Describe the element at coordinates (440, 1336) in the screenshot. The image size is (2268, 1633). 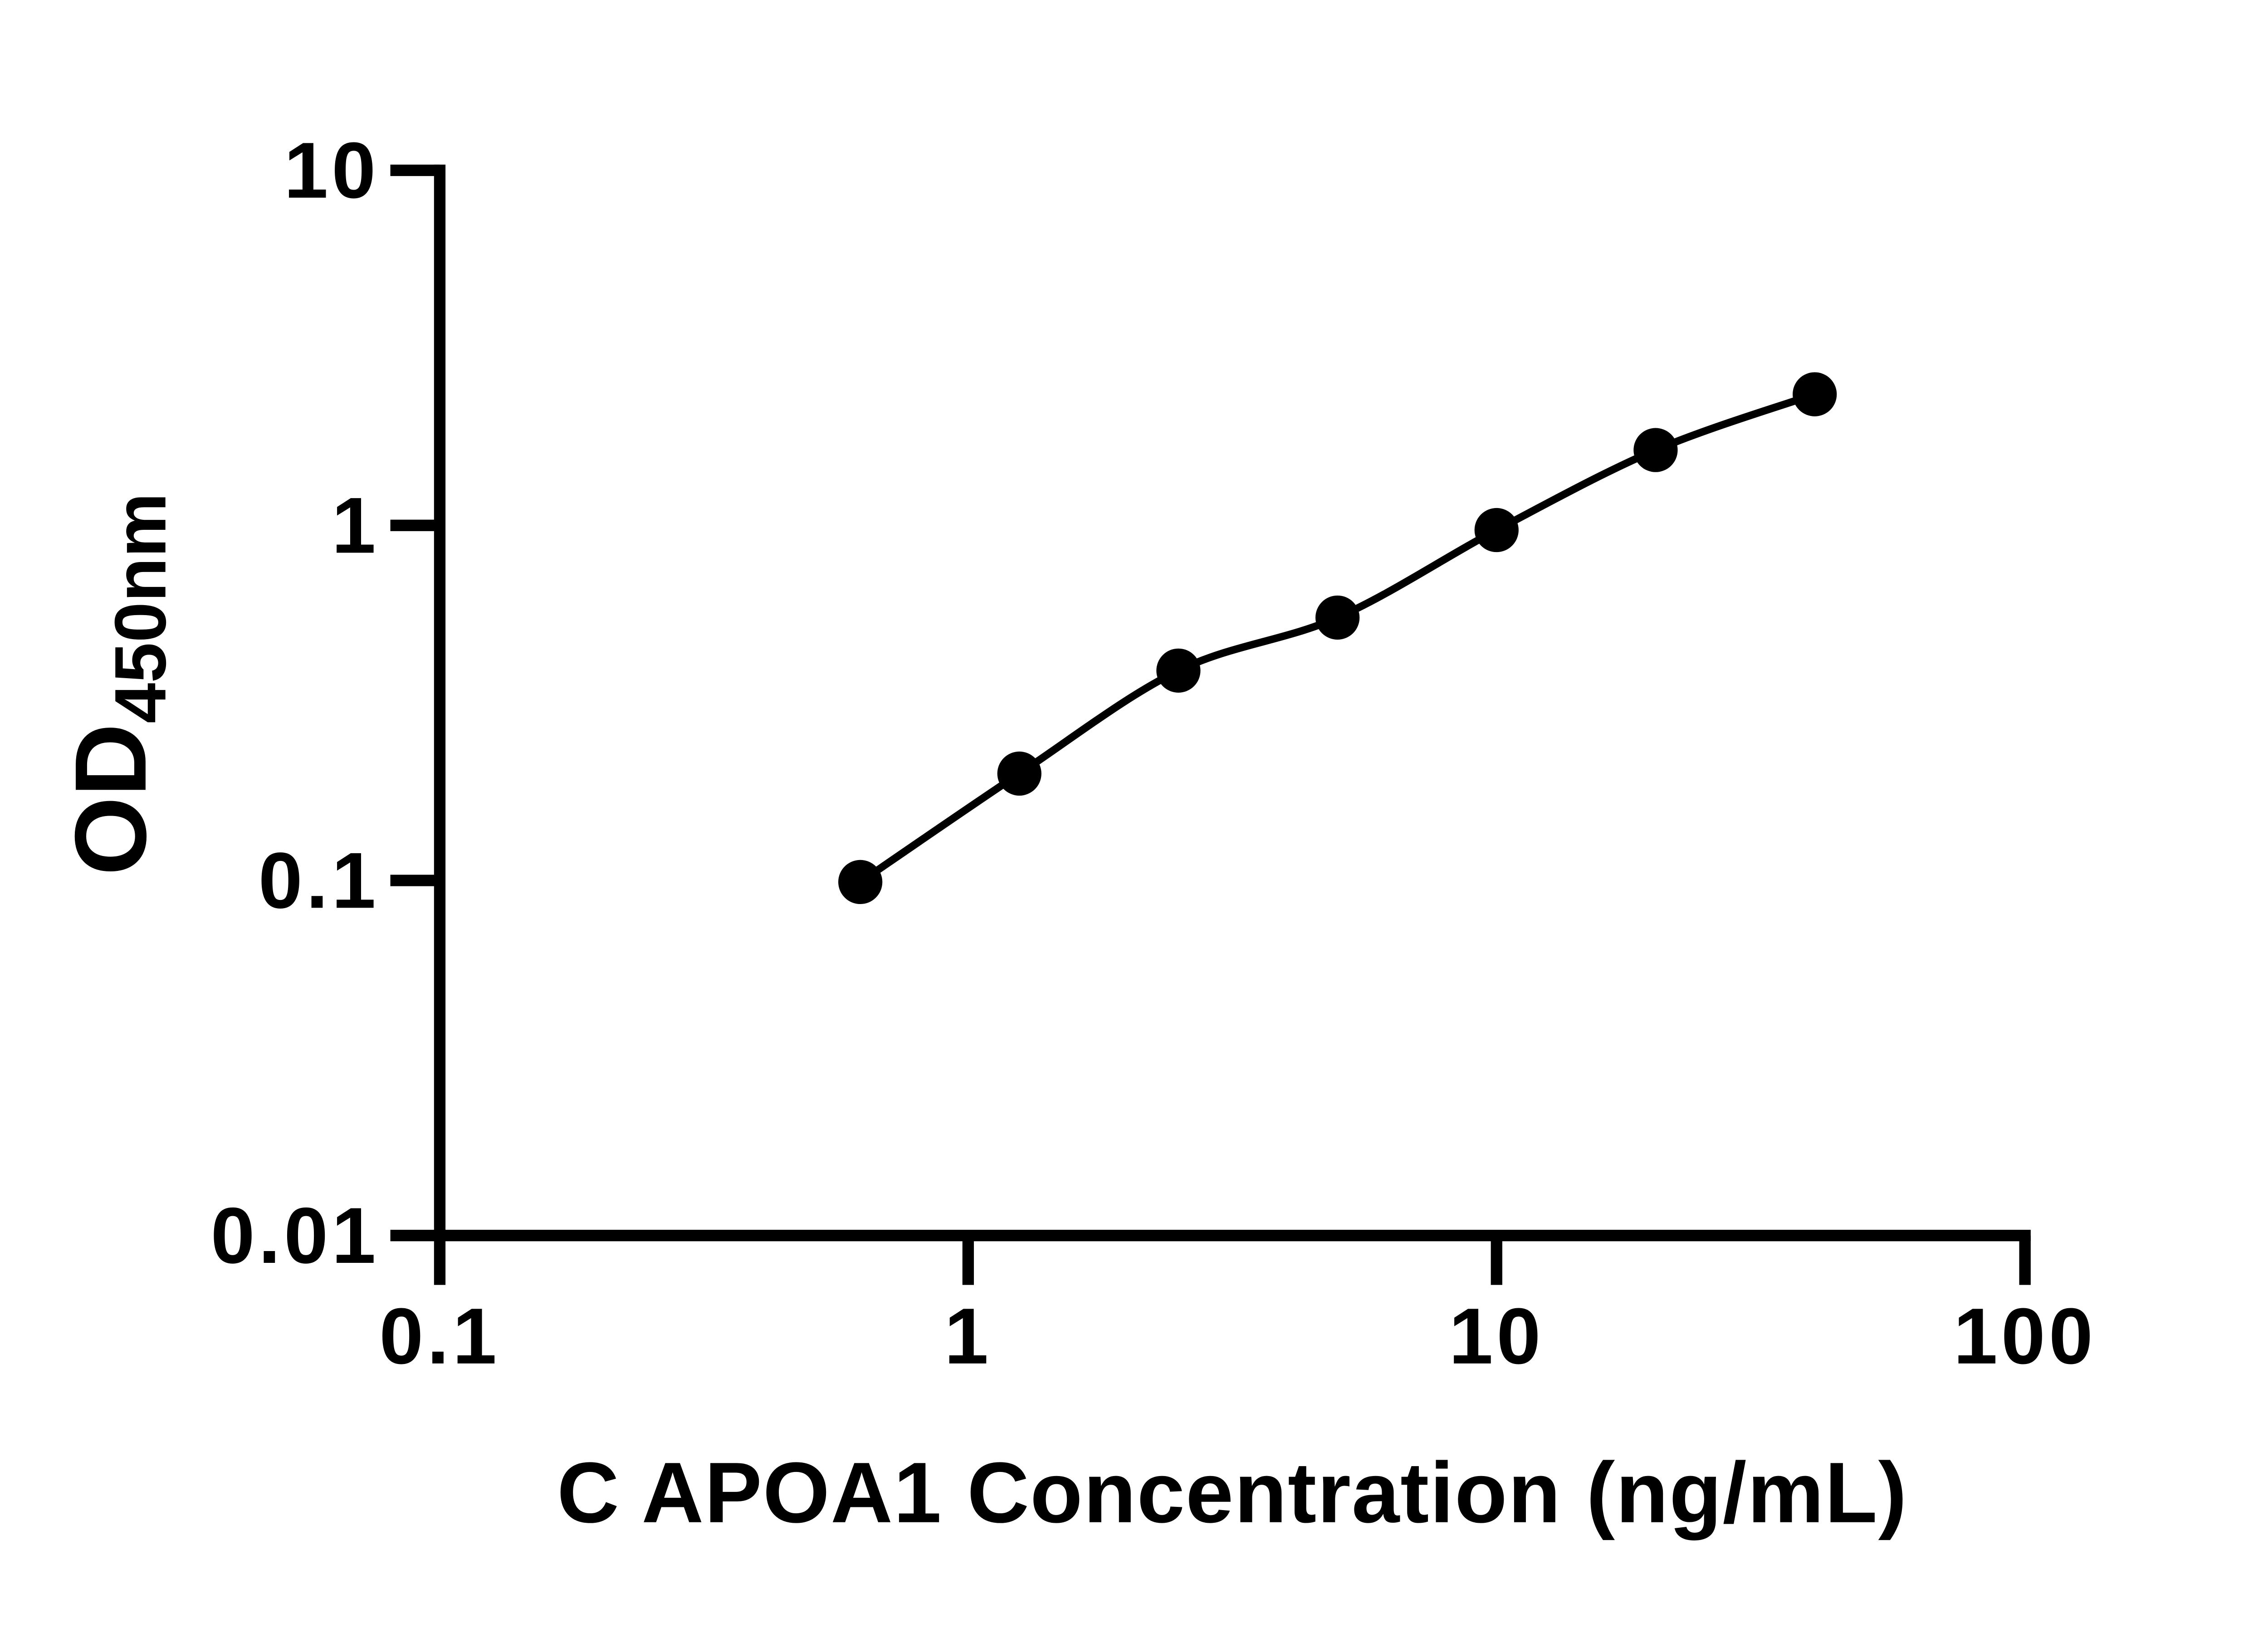
I see `x-tick-label: 0.1` at that location.